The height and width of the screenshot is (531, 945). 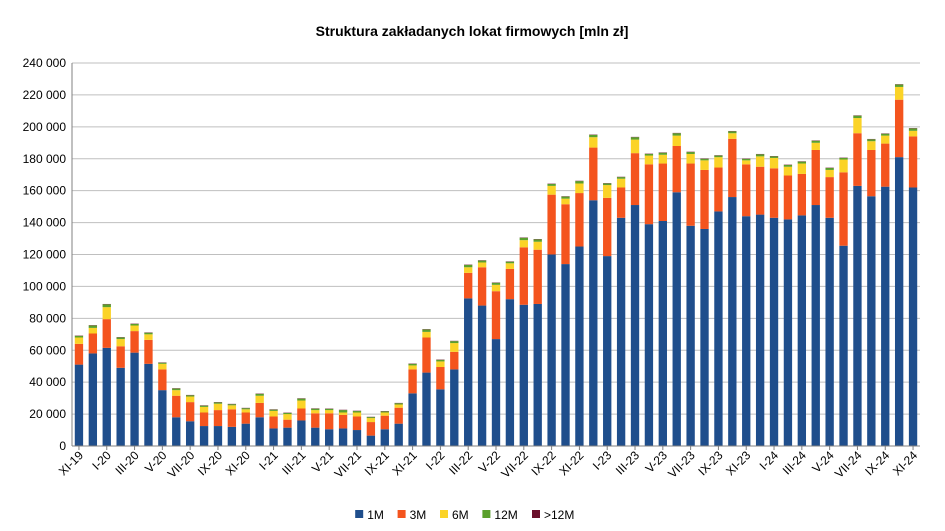 What do you see at coordinates (45, 63) in the screenshot?
I see `y-tick-label: 240 000` at bounding box center [45, 63].